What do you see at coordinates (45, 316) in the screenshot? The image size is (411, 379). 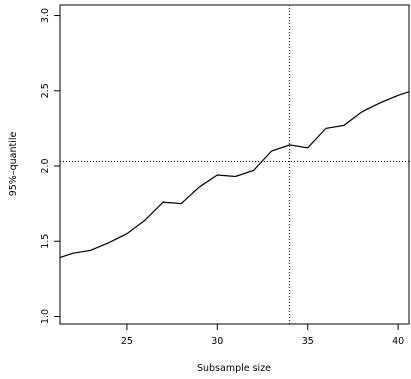 I see `y-tick-label: 1.0` at bounding box center [45, 316].